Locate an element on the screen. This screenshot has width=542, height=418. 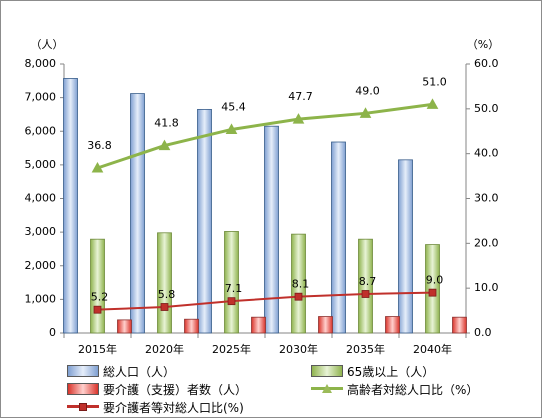
left-tick-label: 0 is located at coordinates (52, 332).